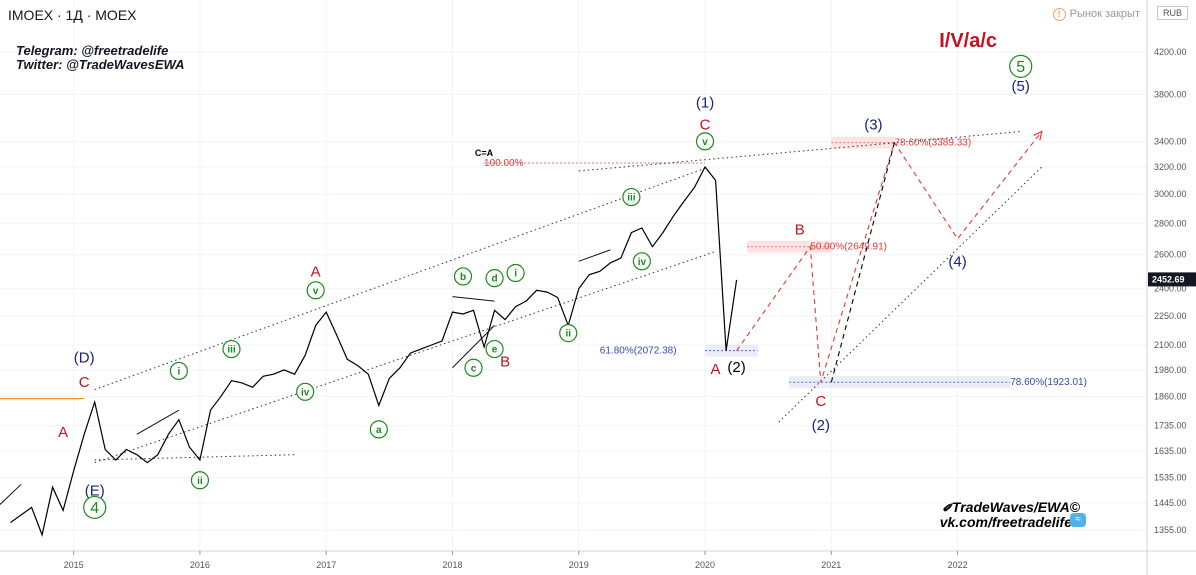  I want to click on y-tick-label: 3400.00, so click(1170, 141).